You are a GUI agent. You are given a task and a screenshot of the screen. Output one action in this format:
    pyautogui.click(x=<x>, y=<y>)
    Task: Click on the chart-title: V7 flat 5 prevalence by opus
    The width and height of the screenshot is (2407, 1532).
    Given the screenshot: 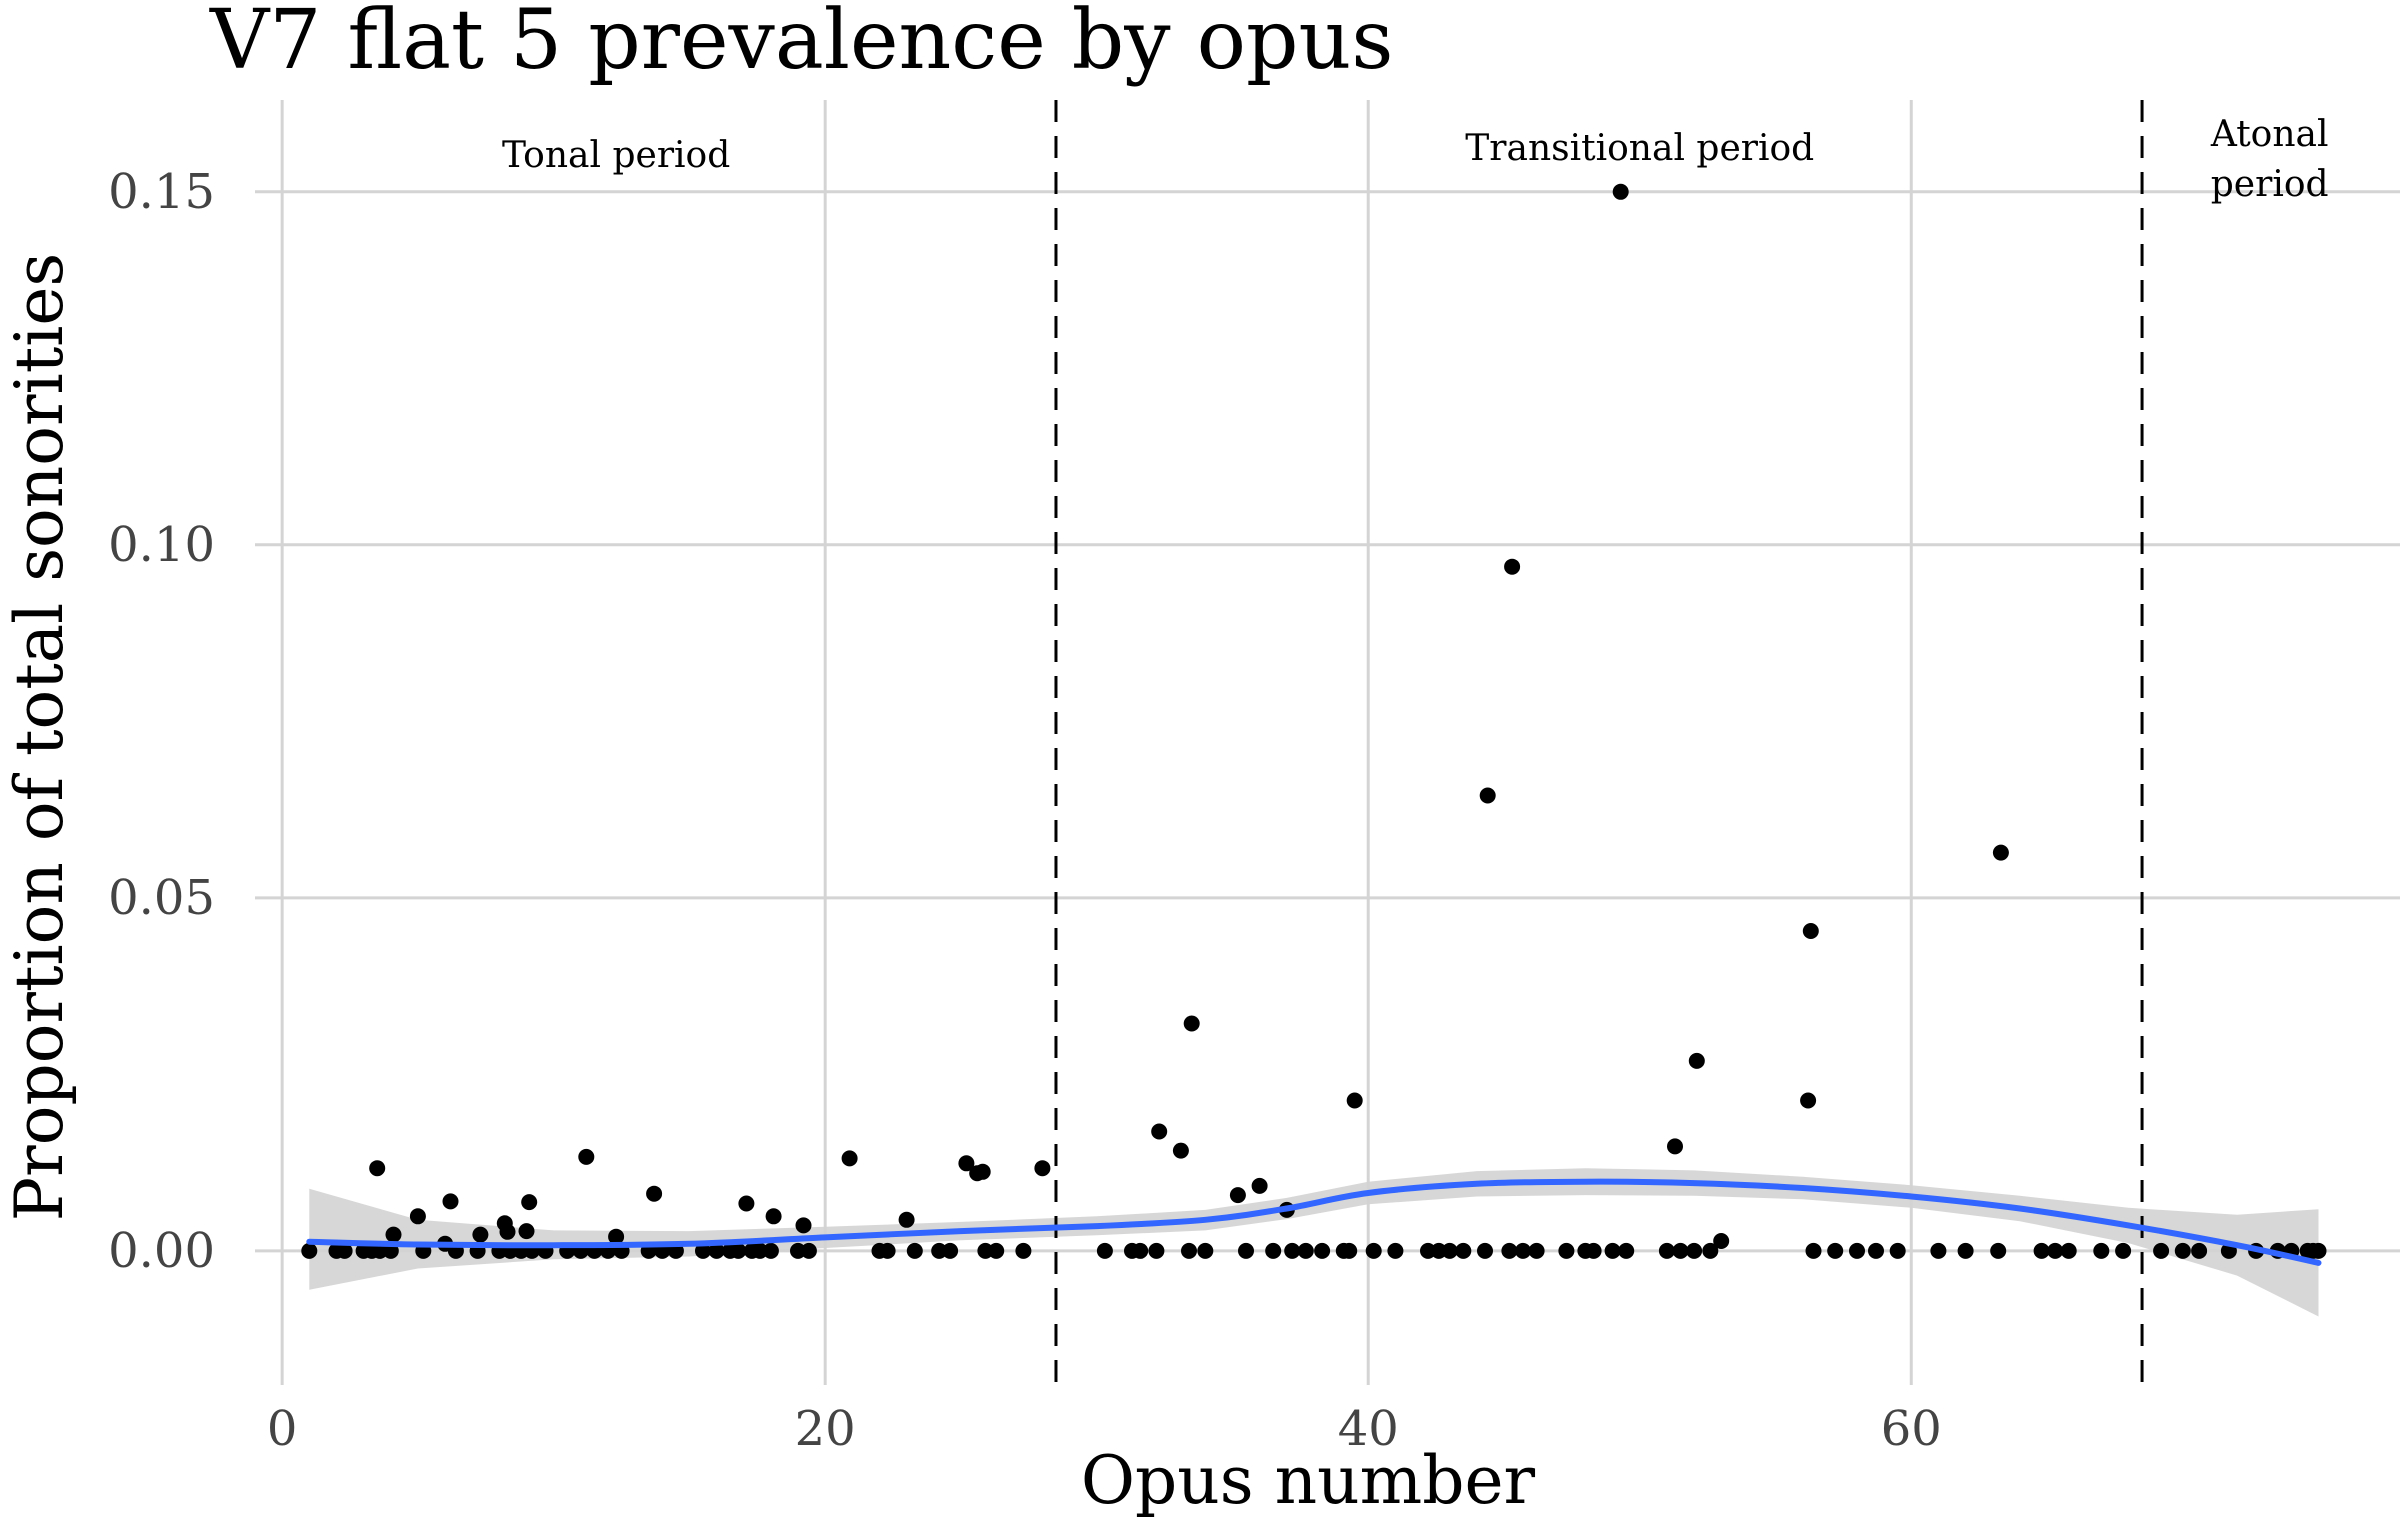 What is the action you would take?
    pyautogui.click(x=801, y=44)
    